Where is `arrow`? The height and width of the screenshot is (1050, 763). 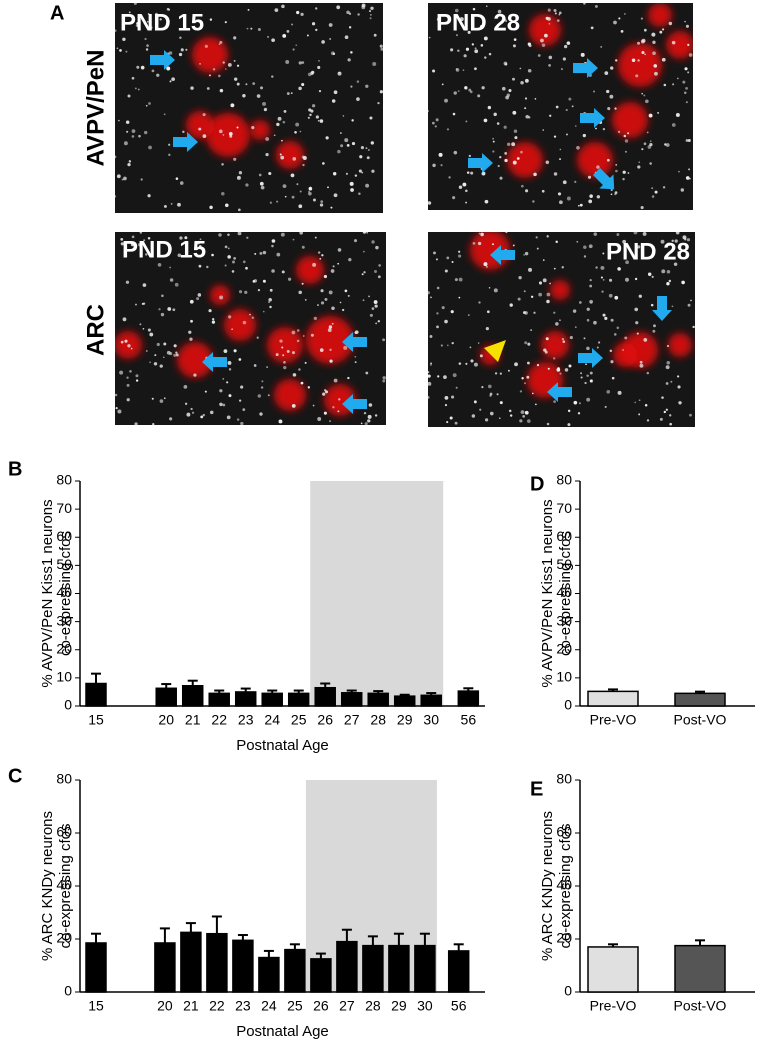 arrow is located at coordinates (214, 362).